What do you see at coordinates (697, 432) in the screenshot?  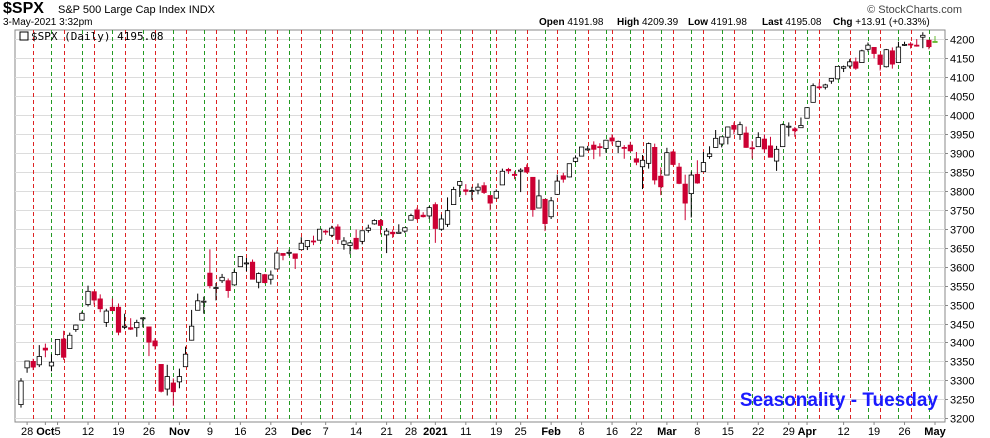 I see `x-tick-label: 8` at bounding box center [697, 432].